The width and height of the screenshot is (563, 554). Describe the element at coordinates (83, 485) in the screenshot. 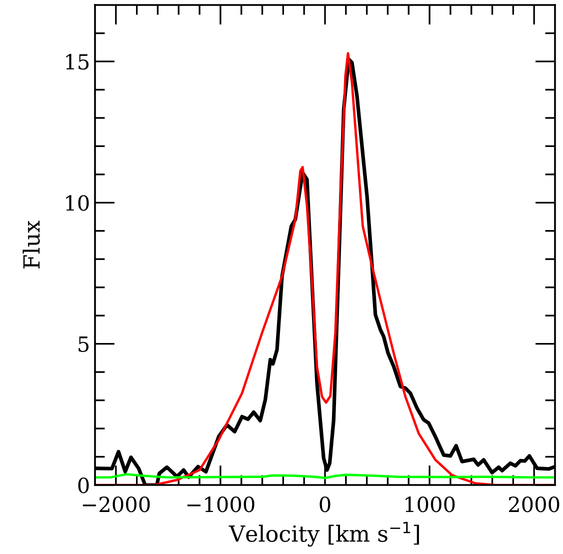

I see `y-tick-label: 0` at that location.